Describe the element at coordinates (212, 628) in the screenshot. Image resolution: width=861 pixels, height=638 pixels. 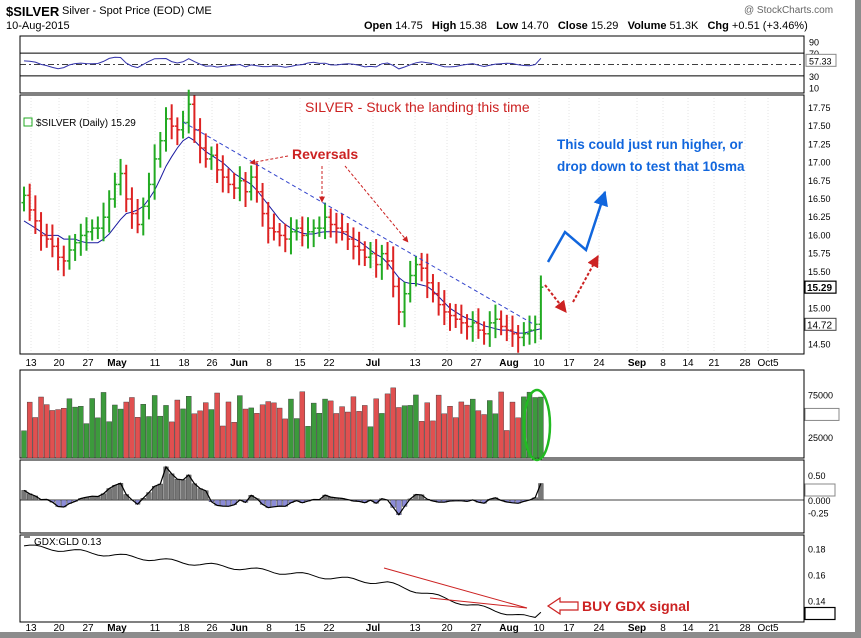
I see `x-label-bottom-6: 26` at that location.